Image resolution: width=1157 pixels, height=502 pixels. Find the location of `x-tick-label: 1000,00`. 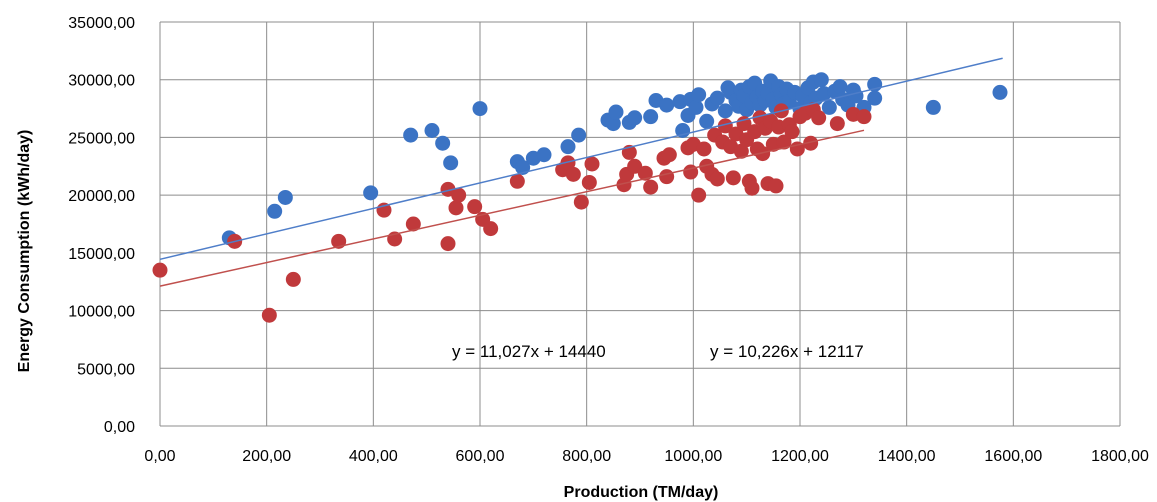

x-tick-label: 1000,00 is located at coordinates (693, 456).